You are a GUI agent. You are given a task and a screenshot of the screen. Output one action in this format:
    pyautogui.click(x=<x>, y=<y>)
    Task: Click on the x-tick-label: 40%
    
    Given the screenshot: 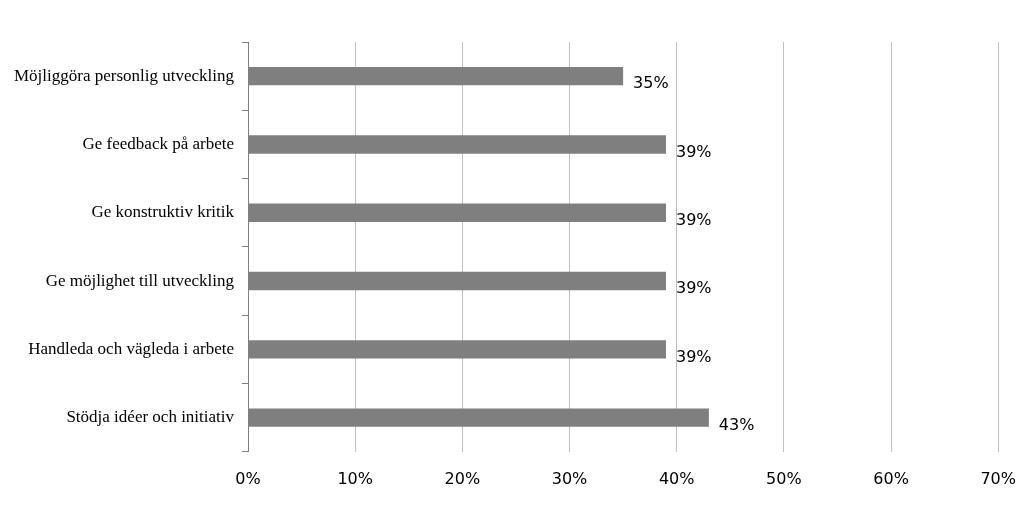 What is the action you would take?
    pyautogui.click(x=676, y=478)
    